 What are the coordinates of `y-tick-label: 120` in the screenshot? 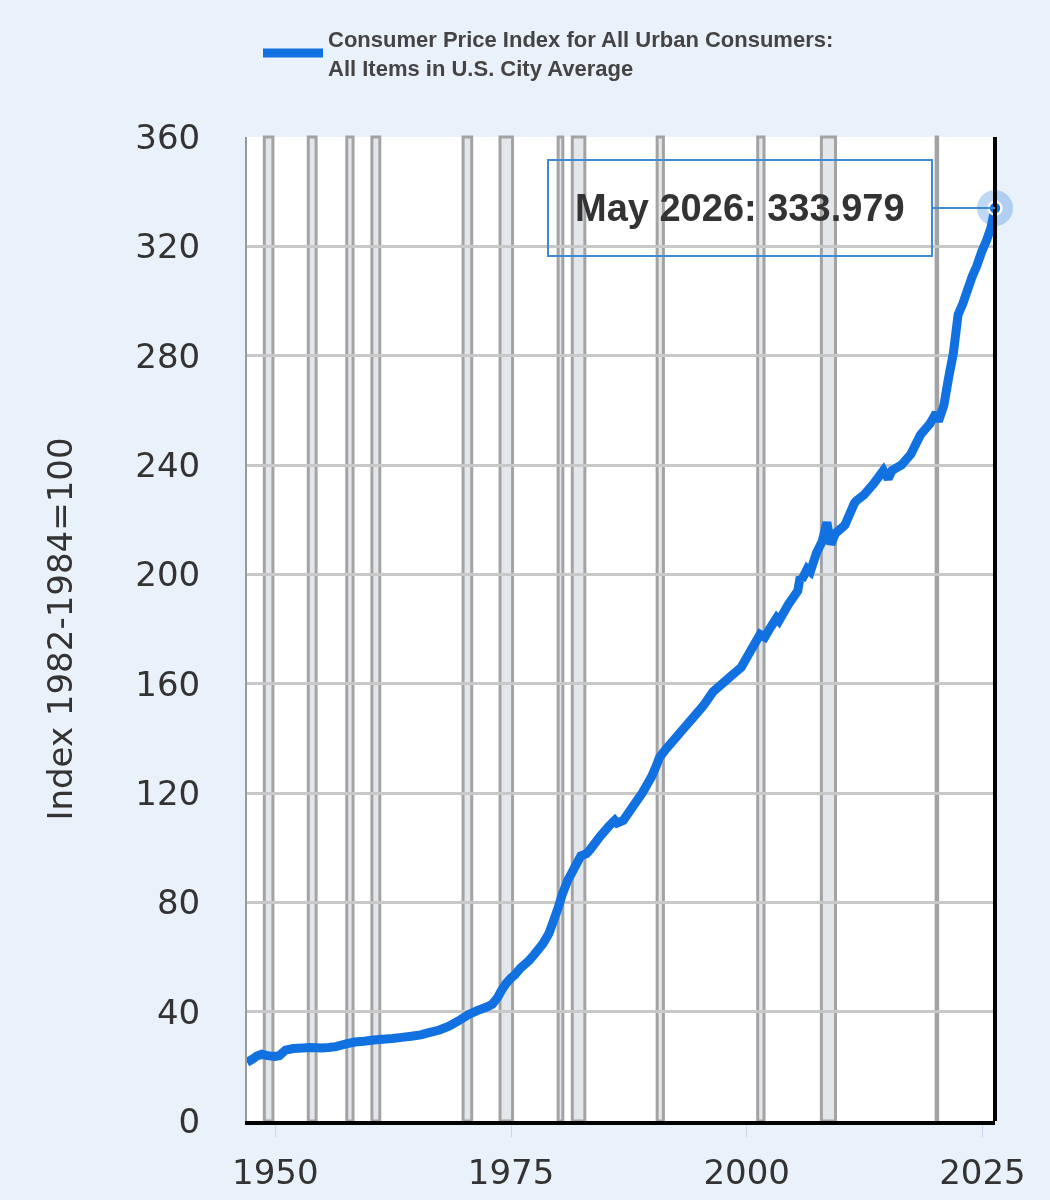 It's located at (168, 792).